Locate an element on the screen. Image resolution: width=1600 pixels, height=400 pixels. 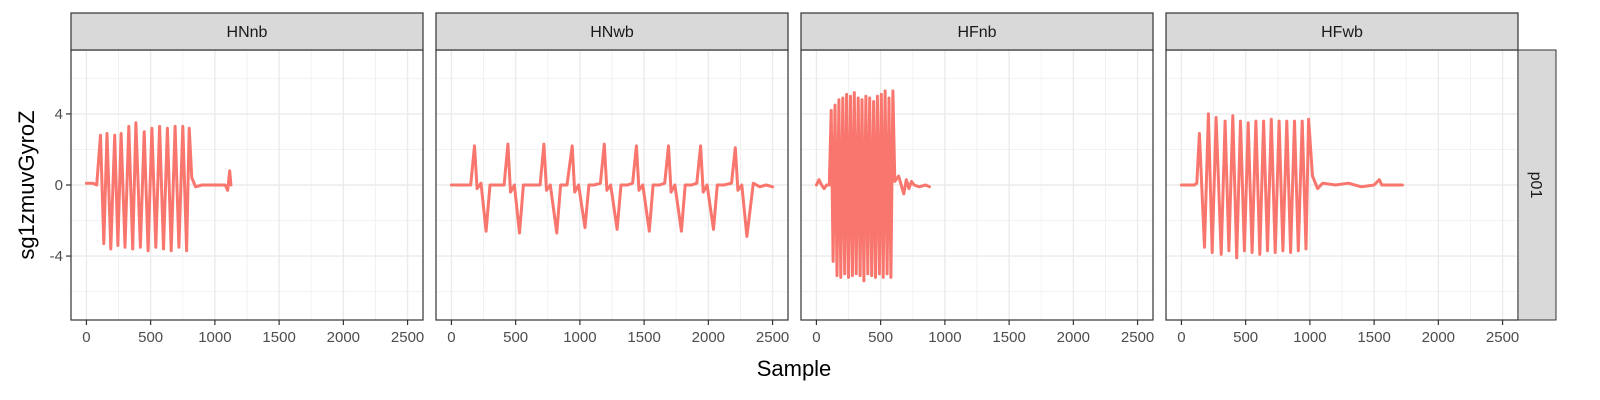
strip-label: HNwb is located at coordinates (612, 32).